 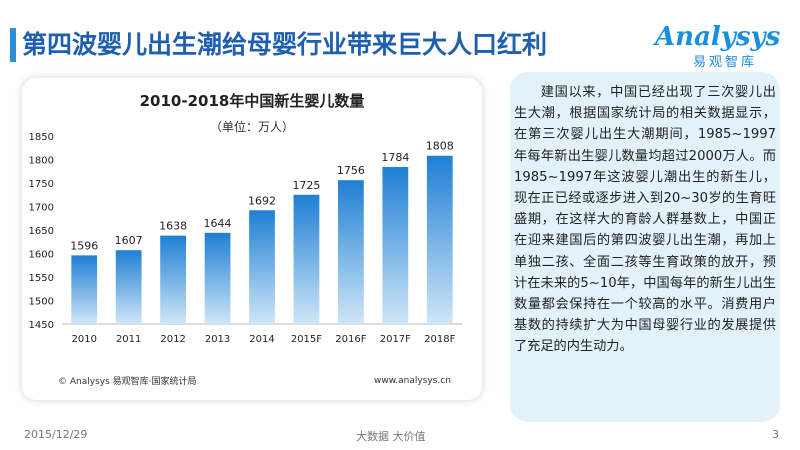 I want to click on x-tick-label: 2012, so click(x=172, y=339).